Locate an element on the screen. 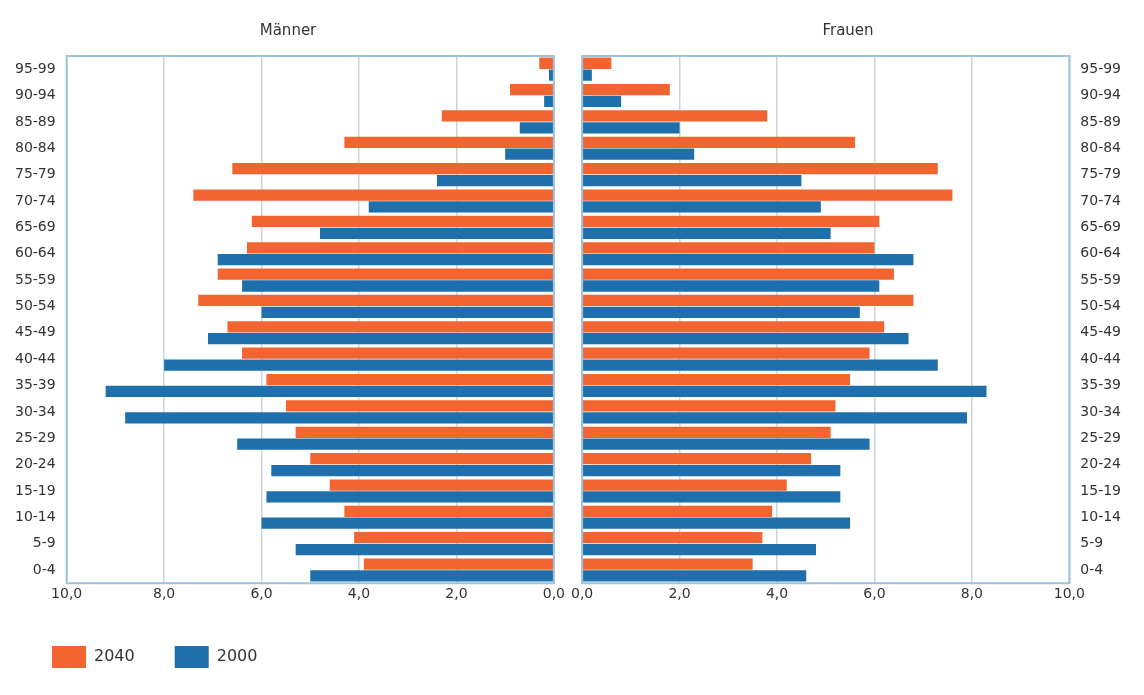 This screenshot has width=1144, height=695. y-tick-label: 50-54 is located at coordinates (35, 305).